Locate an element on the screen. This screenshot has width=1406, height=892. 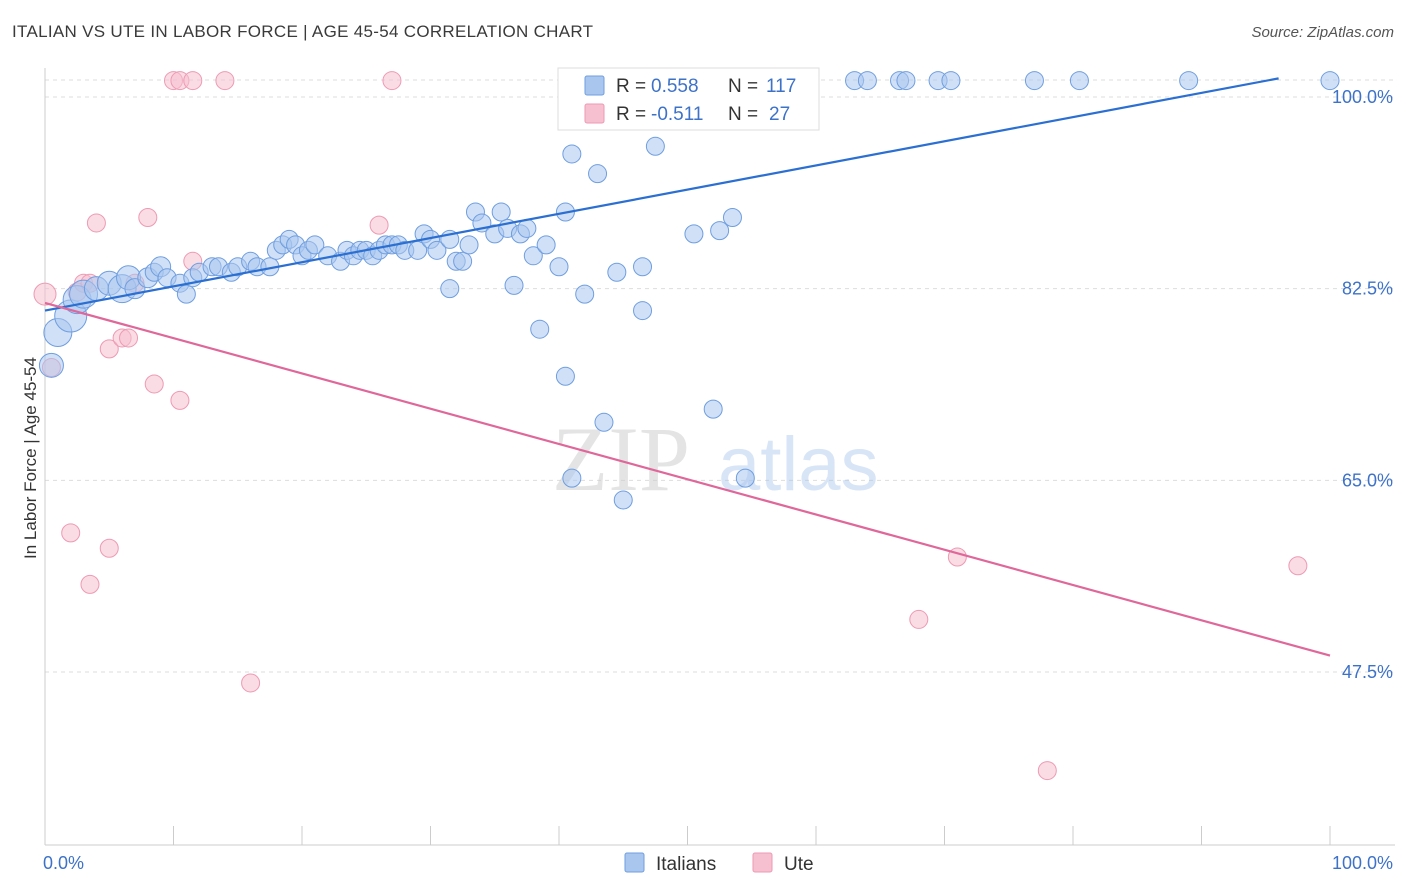
x-tick-label: 100.0% is located at coordinates (1362, 863).